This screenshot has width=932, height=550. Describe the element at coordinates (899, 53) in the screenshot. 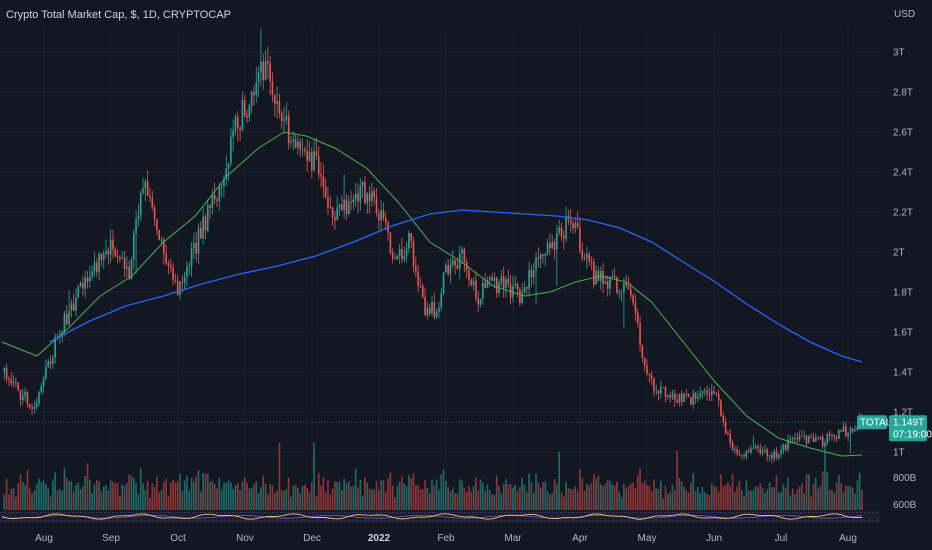

I see `price-tick-label: 3T` at that location.